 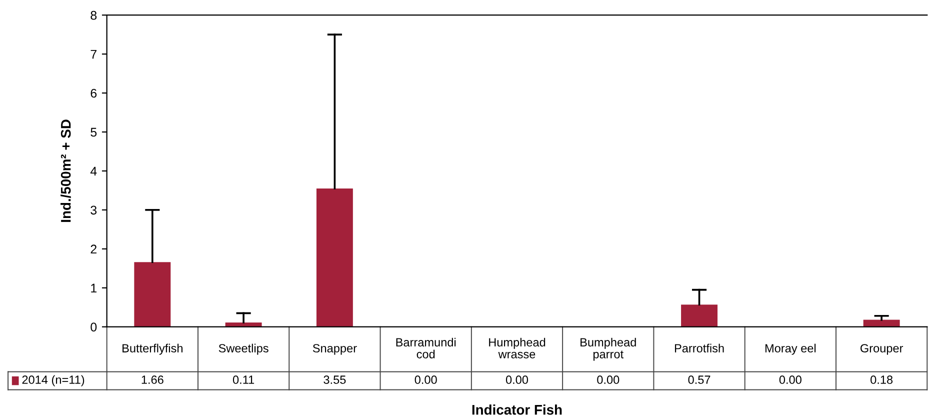 I want to click on x-tick-label: Barramundi cod, so click(x=426, y=348).